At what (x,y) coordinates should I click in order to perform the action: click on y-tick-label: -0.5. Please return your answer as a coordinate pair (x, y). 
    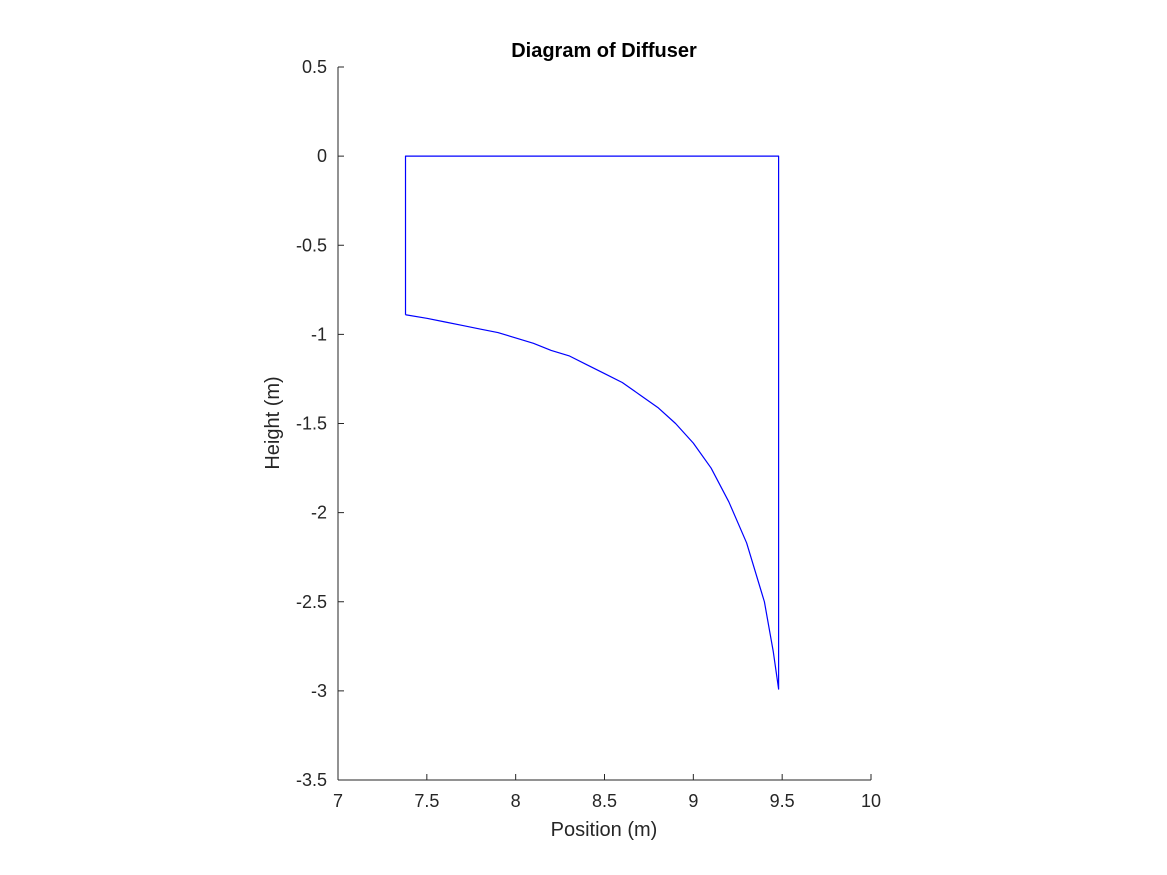
    Looking at the image, I should click on (311, 245).